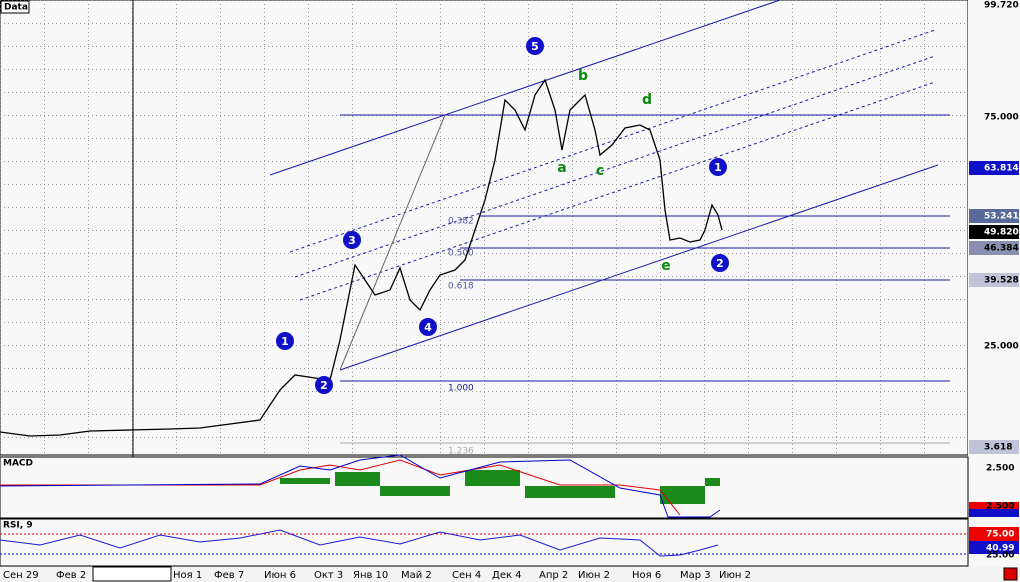 This screenshot has width=1020, height=582. Describe the element at coordinates (507, 575) in the screenshot. I see `date-label: Дек 4` at that location.